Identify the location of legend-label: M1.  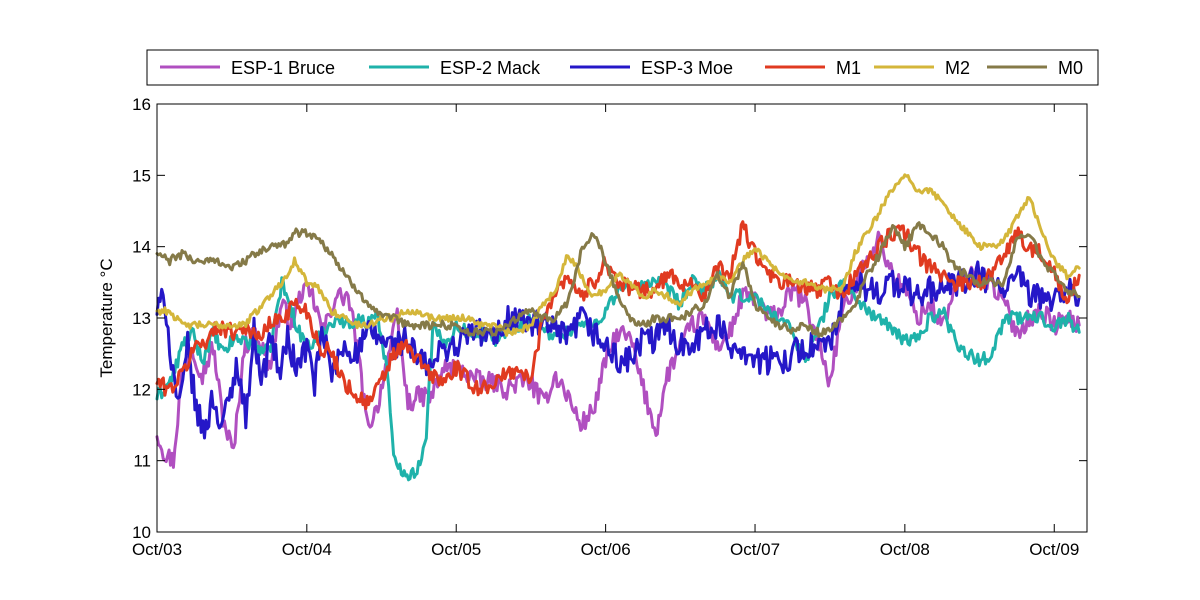
(848, 68).